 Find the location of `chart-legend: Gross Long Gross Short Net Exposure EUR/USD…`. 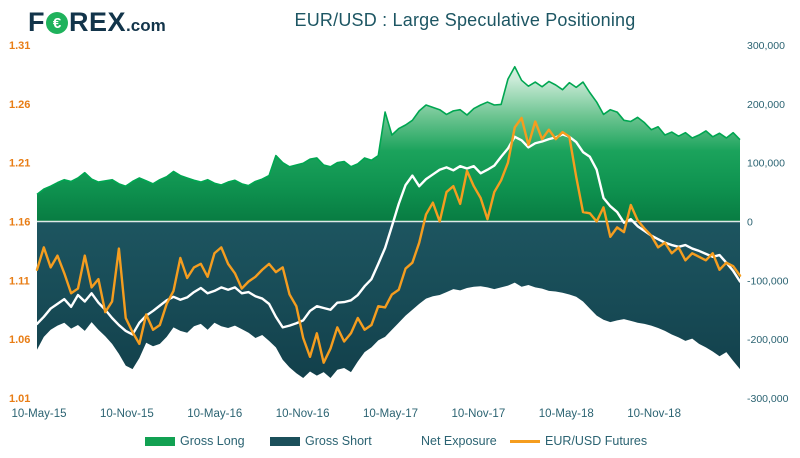

chart-legend: Gross Long Gross Short Net Exposure EUR/USD… is located at coordinates (400, 442).